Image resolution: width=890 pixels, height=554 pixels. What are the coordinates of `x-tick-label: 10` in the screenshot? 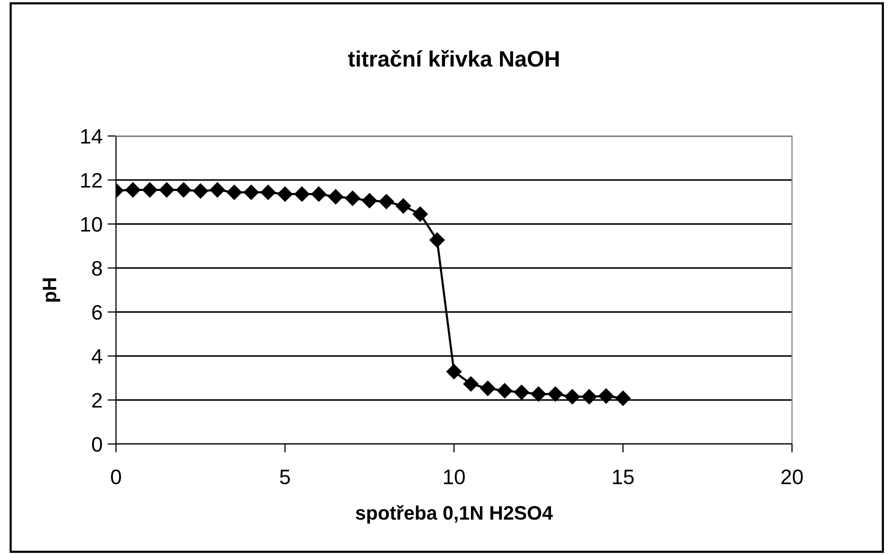 It's located at (454, 477).